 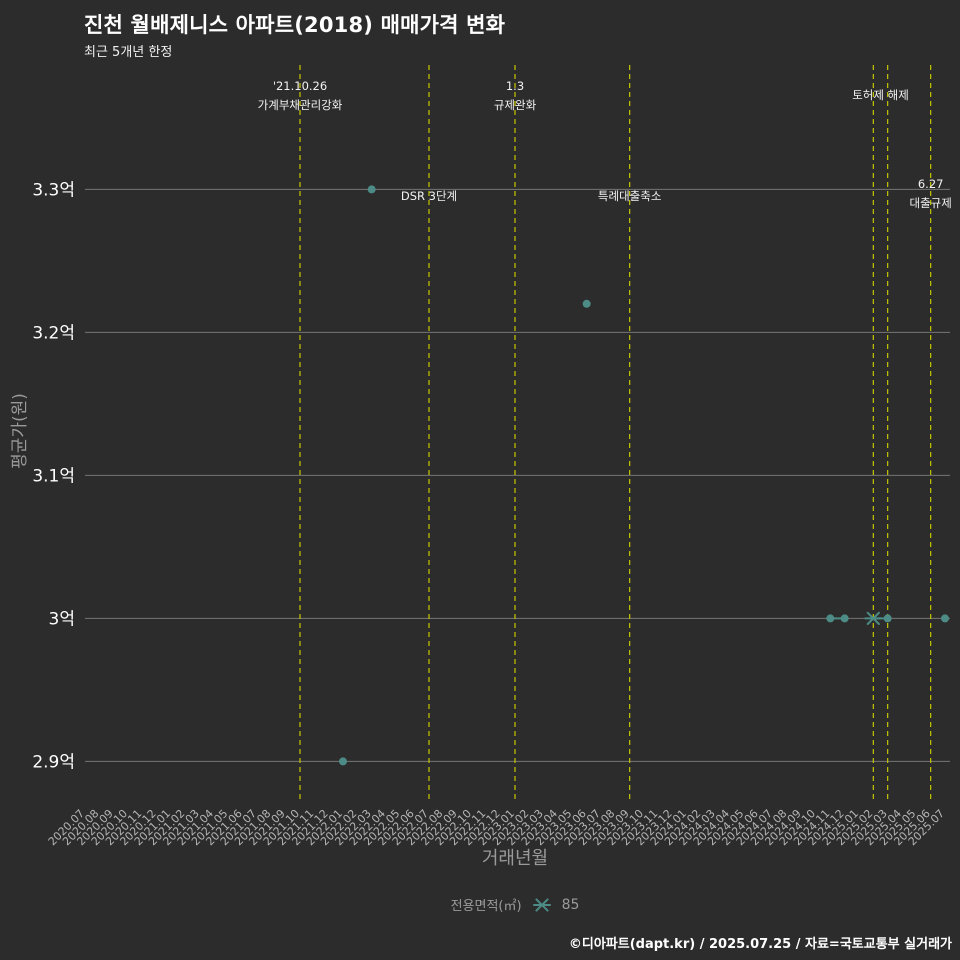 I want to click on x-axis-title: 거래년월, so click(x=515, y=858).